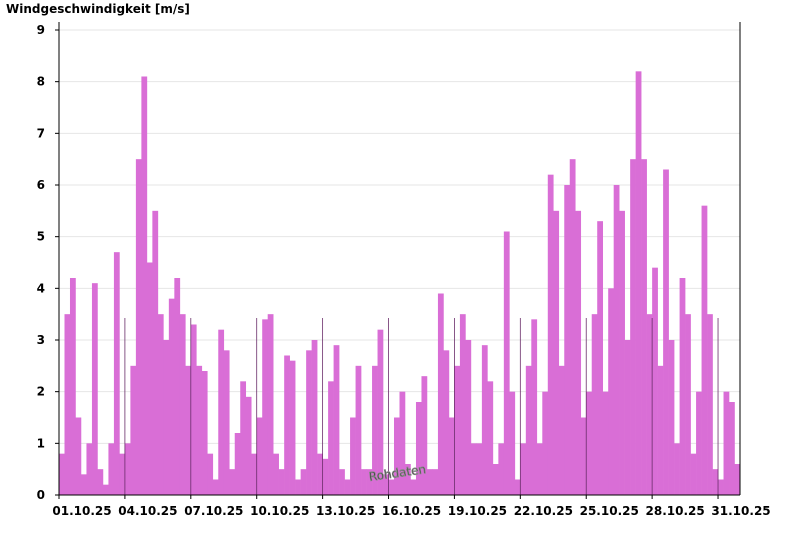 Image resolution: width=800 pixels, height=550 pixels. I want to click on x-tick-label: 01.10.25, so click(81, 511).